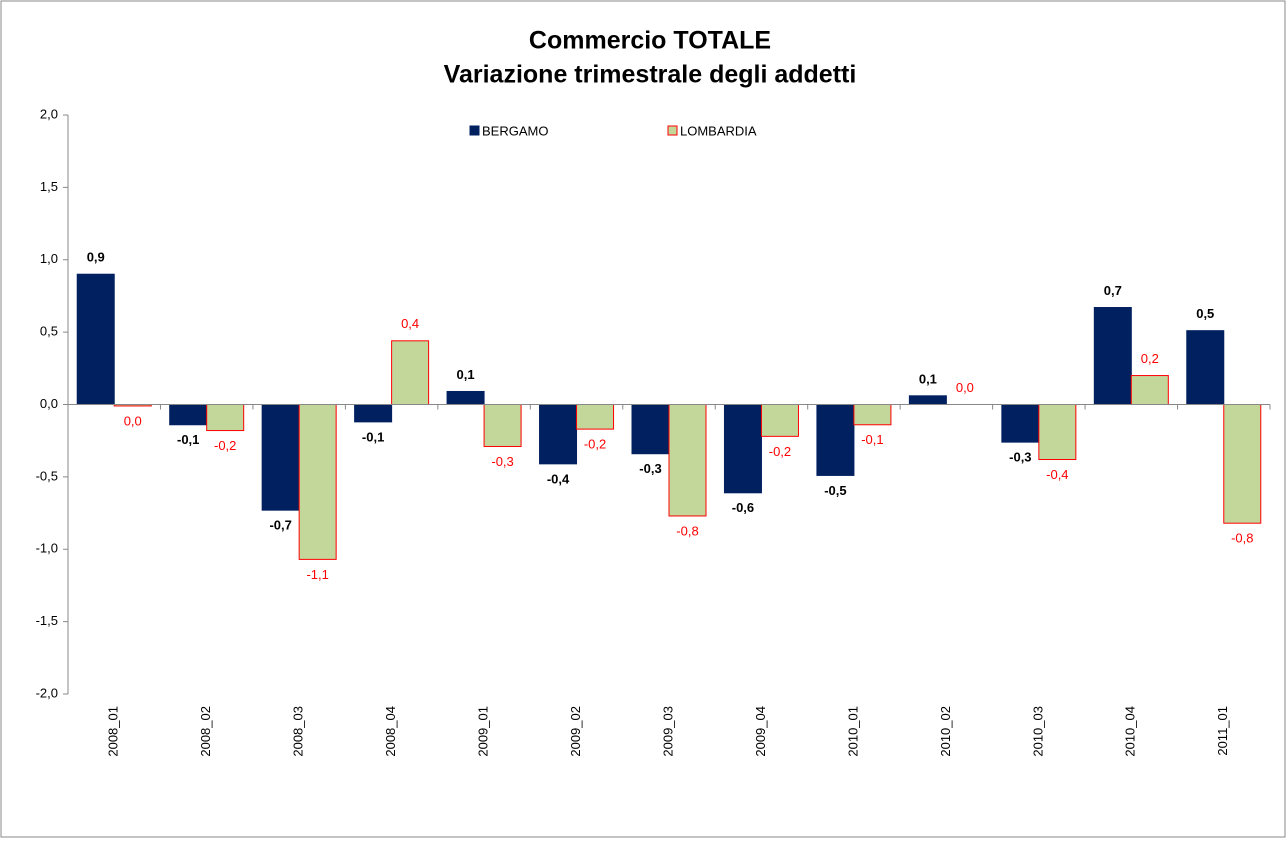 The image size is (1287, 844). Describe the element at coordinates (317, 574) in the screenshot. I see `value-label: -1,1` at that location.